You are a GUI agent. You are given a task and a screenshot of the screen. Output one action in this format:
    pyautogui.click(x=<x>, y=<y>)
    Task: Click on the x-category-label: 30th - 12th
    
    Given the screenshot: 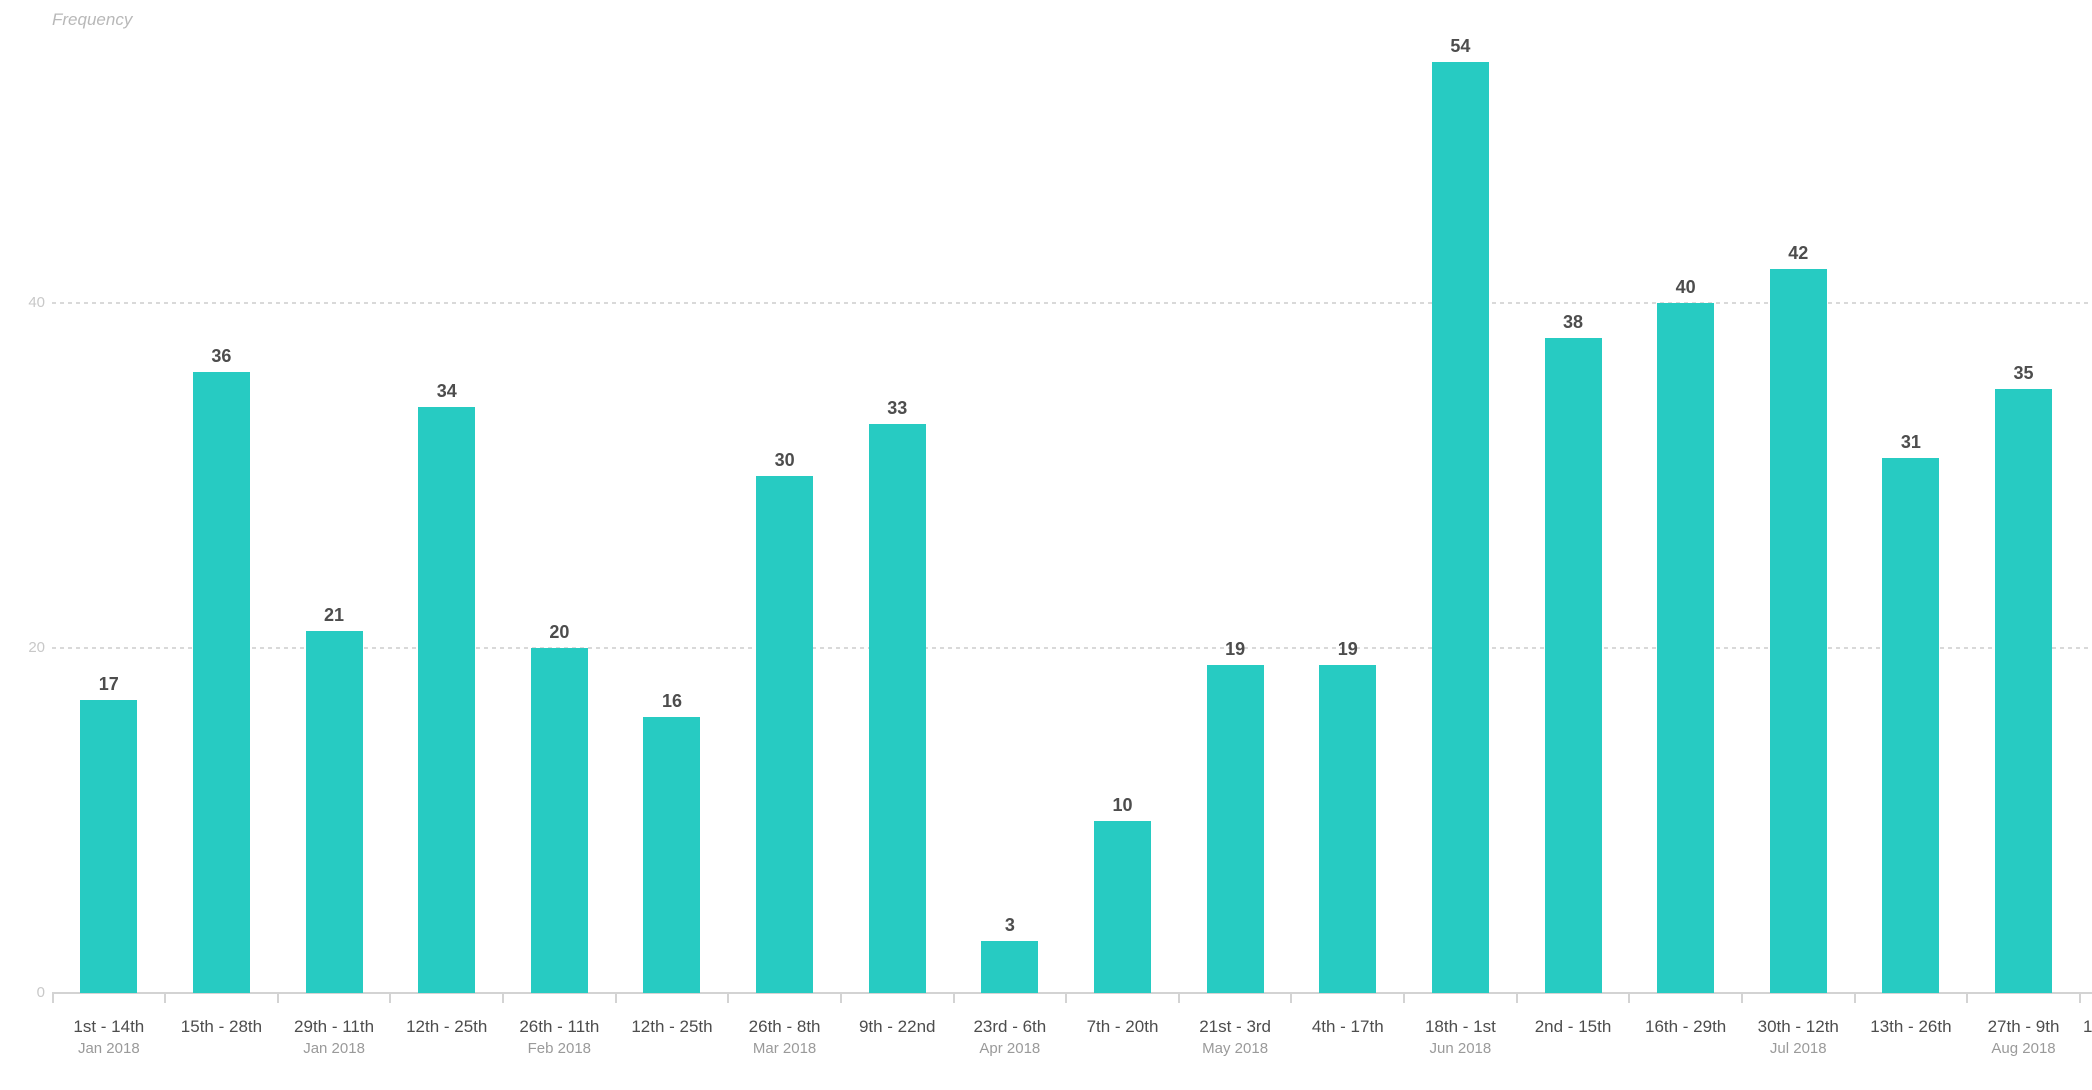 What is the action you would take?
    pyautogui.click(x=1798, y=1026)
    